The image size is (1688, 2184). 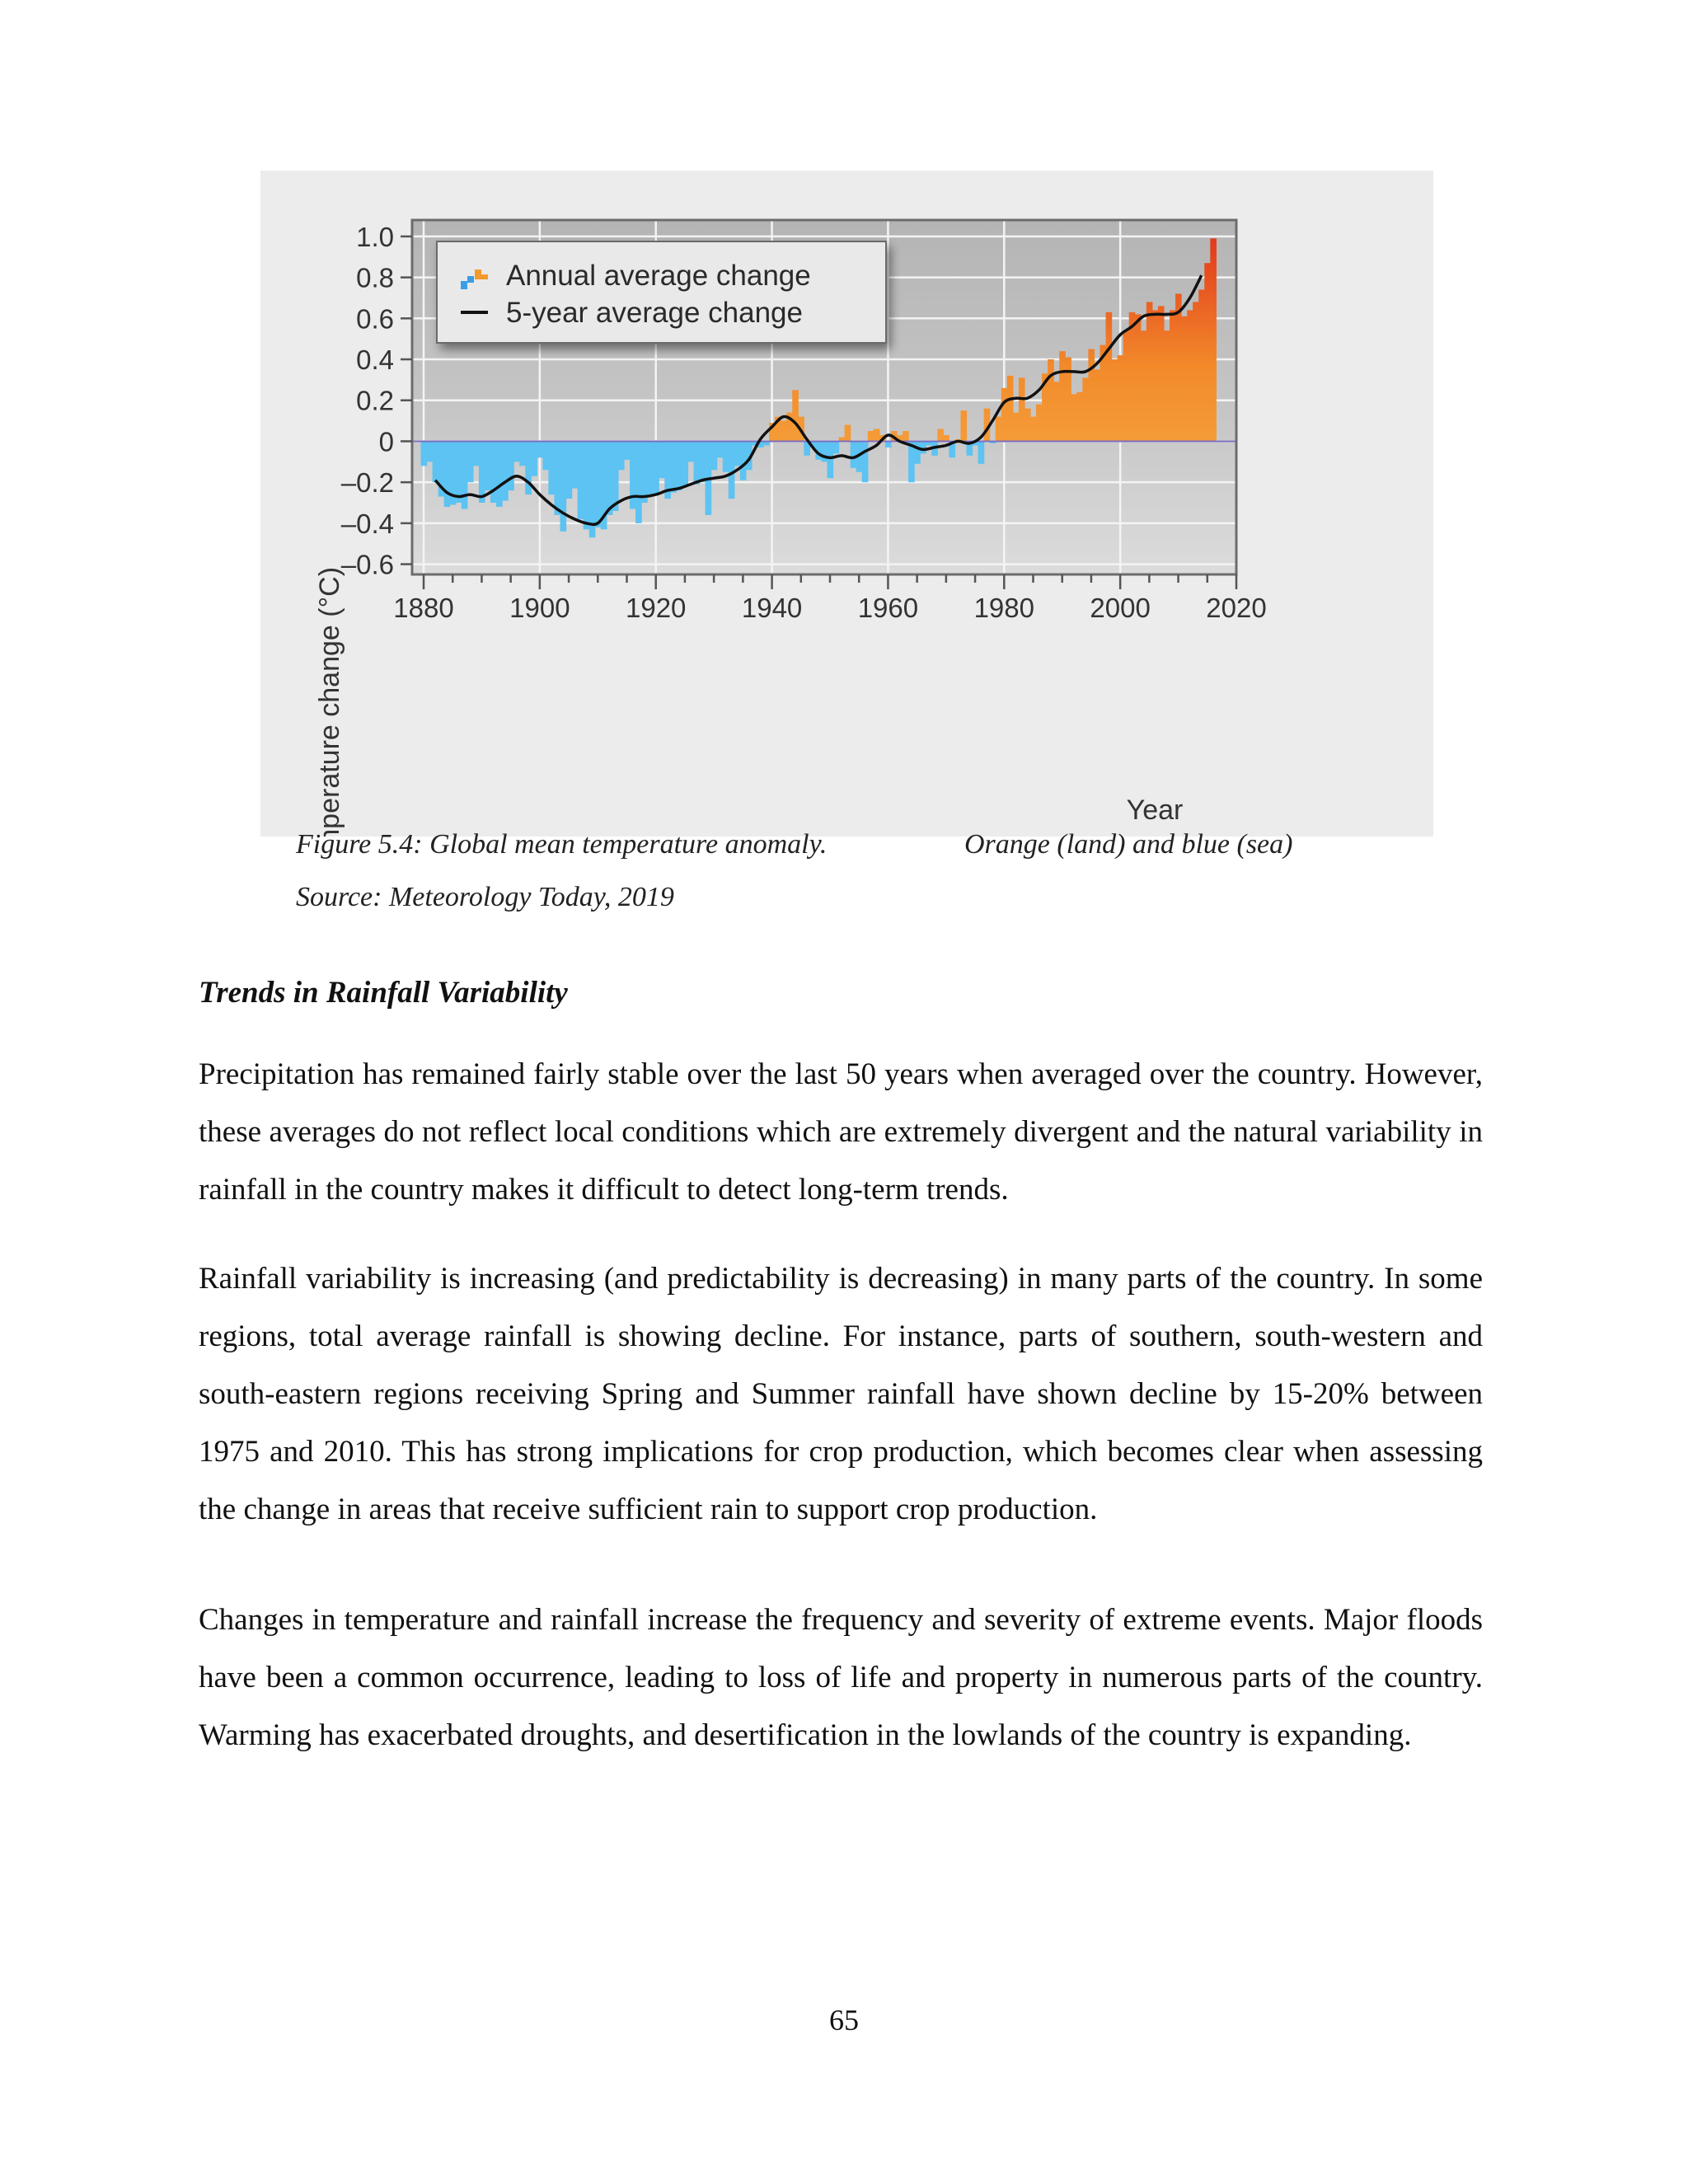 What do you see at coordinates (1121, 398) in the screenshot?
I see `annual-bar-2000` at bounding box center [1121, 398].